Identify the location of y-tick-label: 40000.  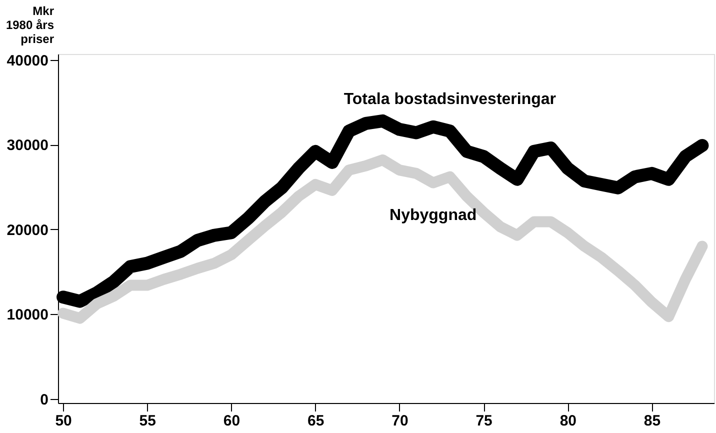
(27, 61).